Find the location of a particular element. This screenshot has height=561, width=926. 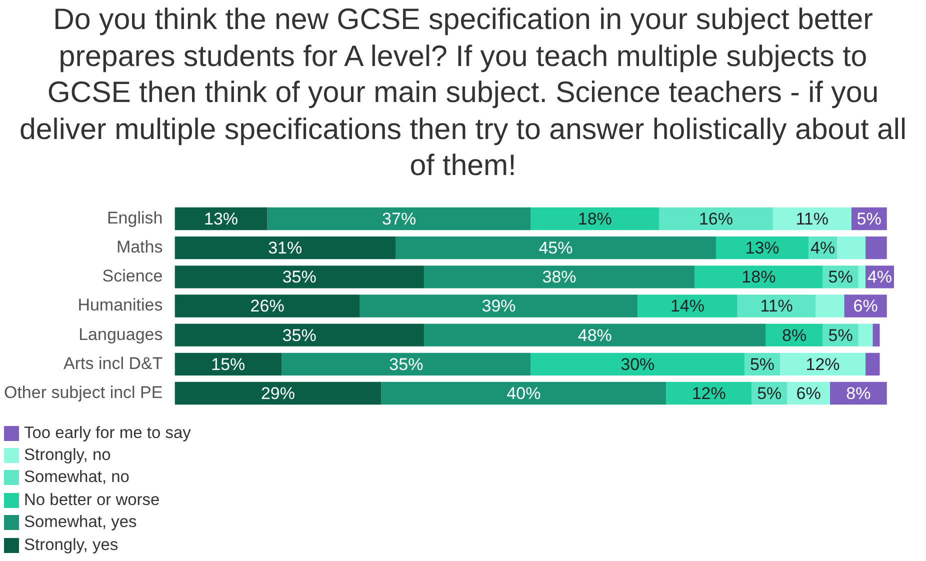

y-tick-label: Other subject incl PE is located at coordinates (83, 392).